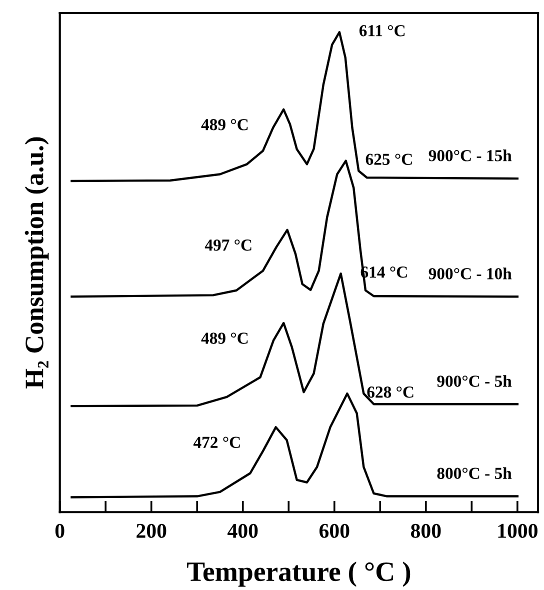  What do you see at coordinates (389, 159) in the screenshot?
I see `annotation: 625 °C` at bounding box center [389, 159].